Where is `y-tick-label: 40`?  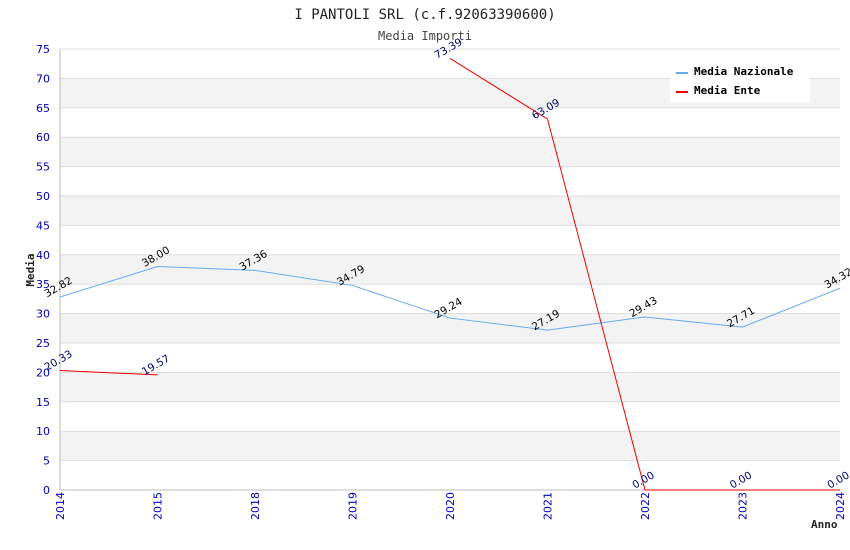
y-tick-label: 40 is located at coordinates (43, 255).